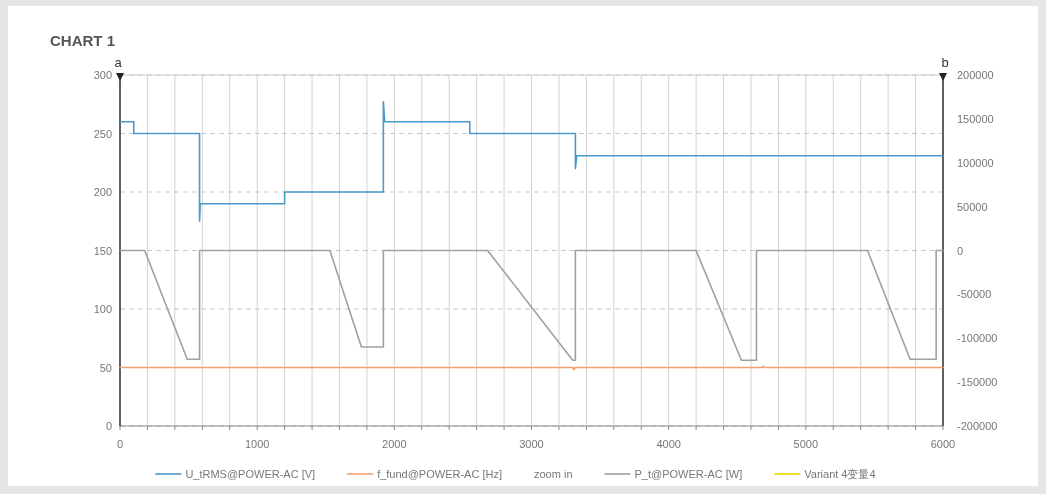  I want to click on legend-label: U_tRMS@POWER-AC [V], so click(250, 474).